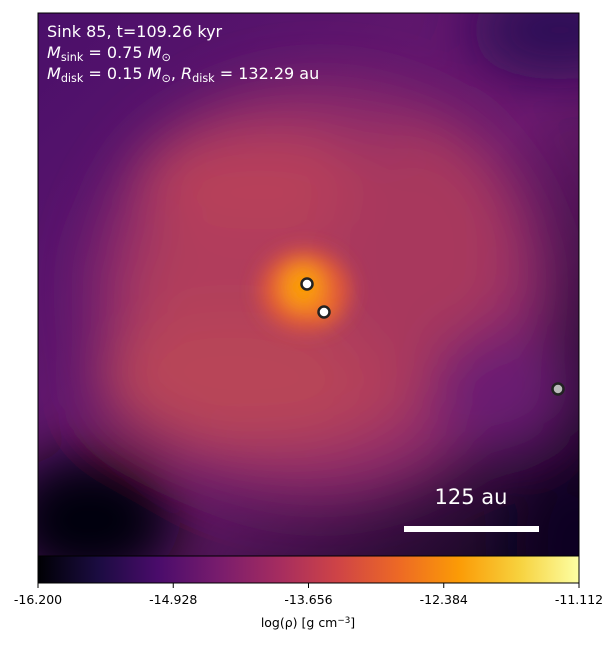 This screenshot has height=648, width=615. What do you see at coordinates (308, 569) in the screenshot?
I see `colorbar` at bounding box center [308, 569].